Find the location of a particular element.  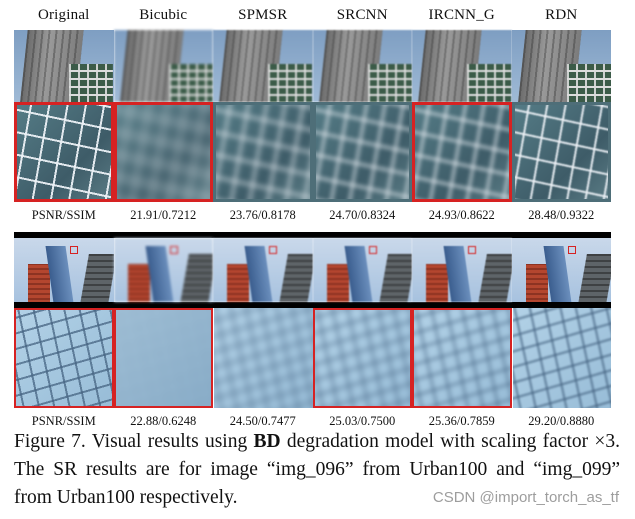

image1-ircnn-crop is located at coordinates (462, 152).